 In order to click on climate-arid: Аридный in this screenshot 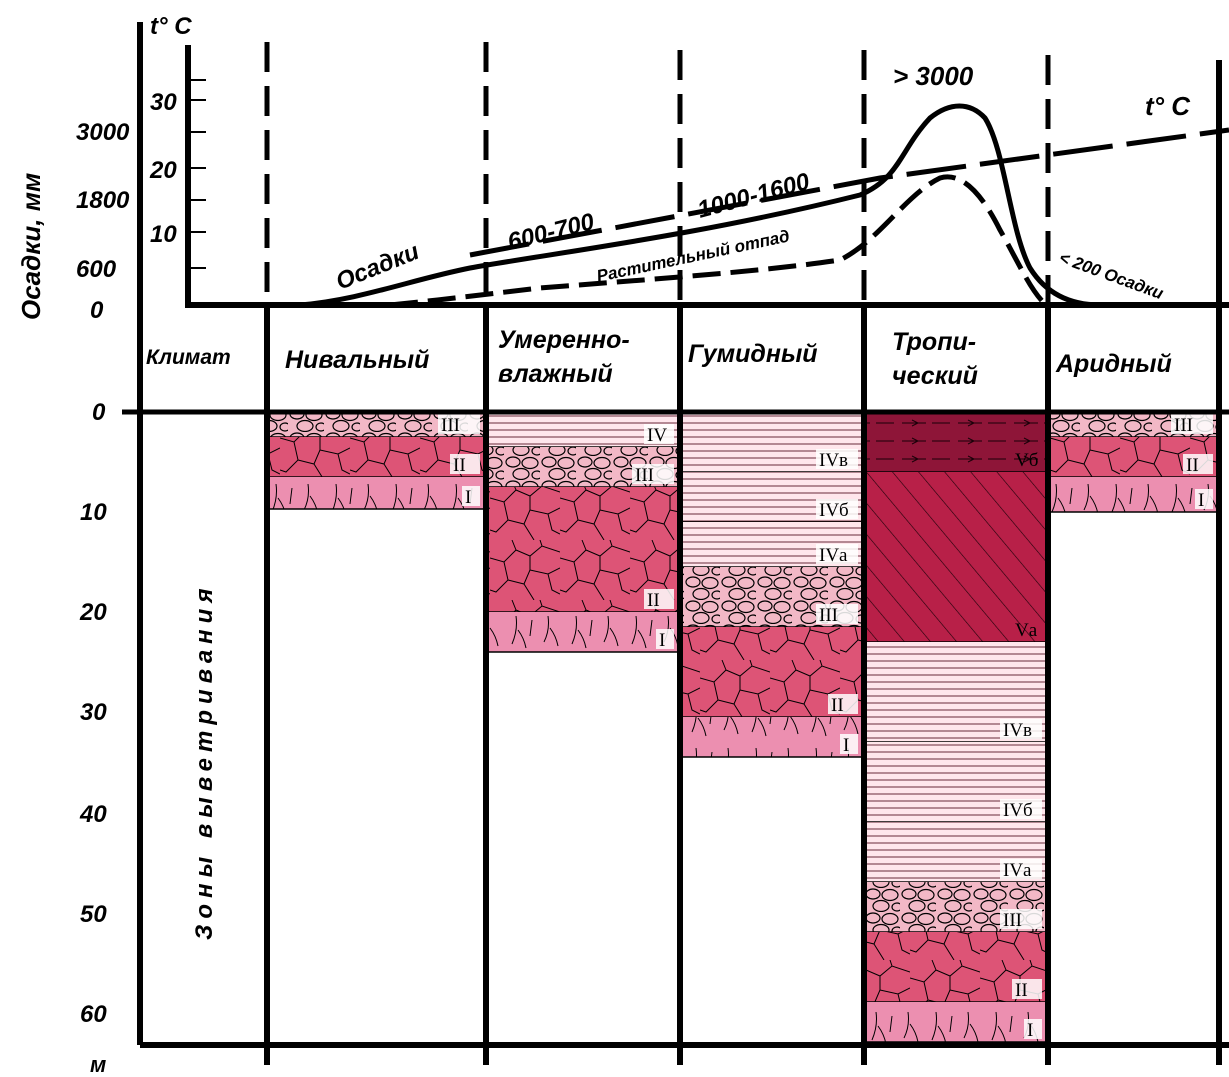, I will do `click(1113, 364)`.